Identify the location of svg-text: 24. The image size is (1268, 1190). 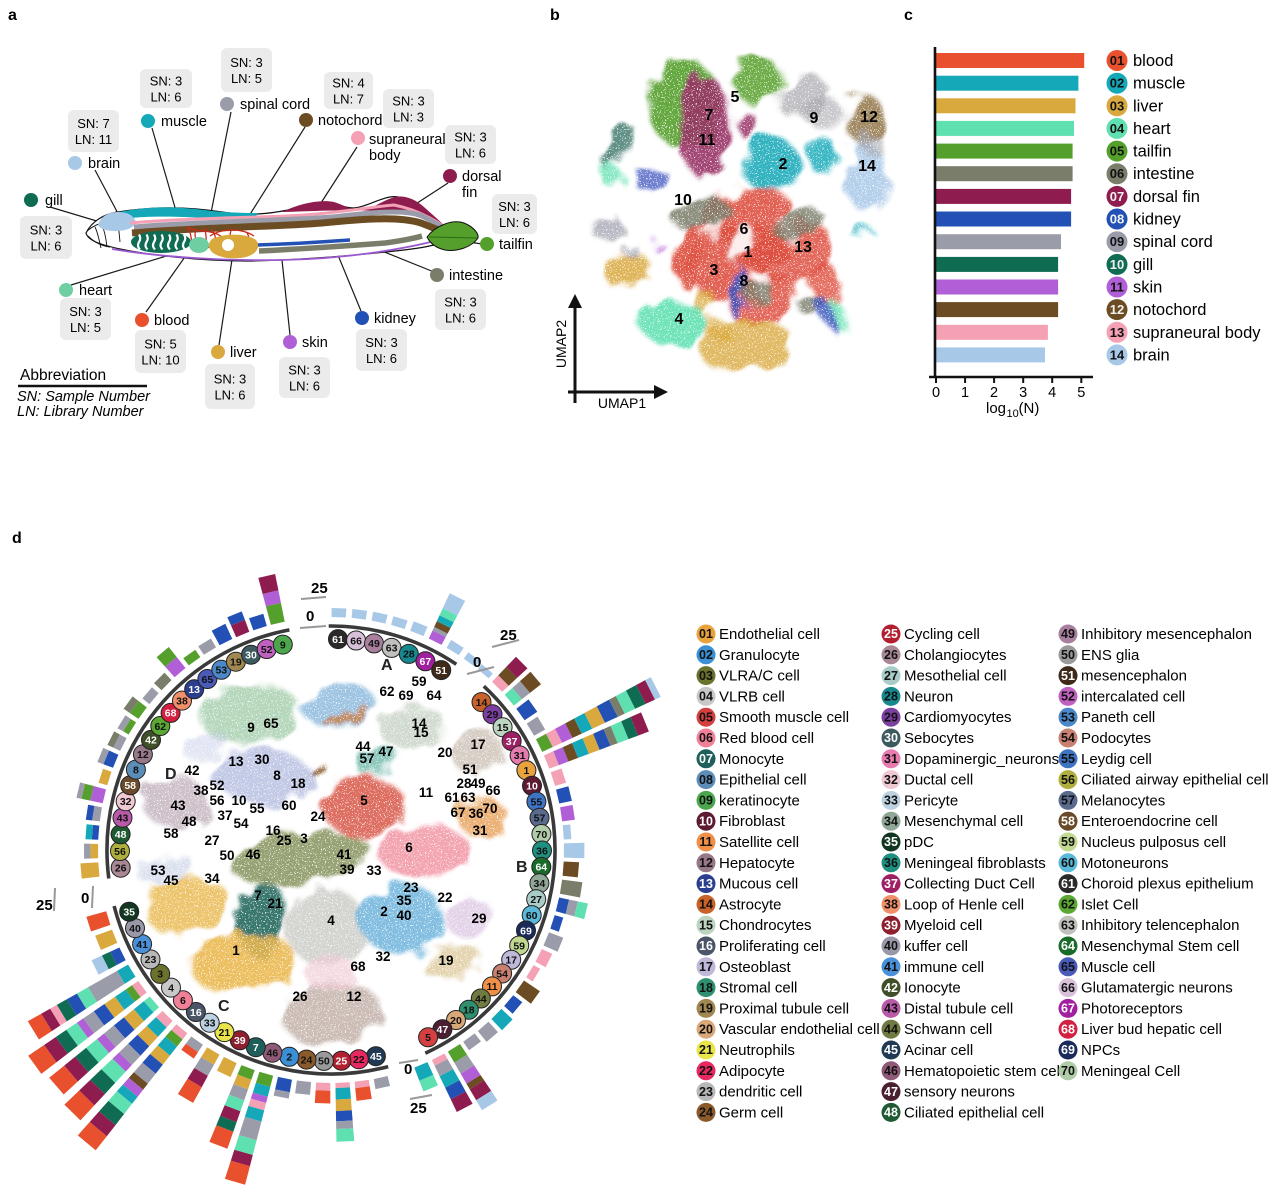
(307, 1060).